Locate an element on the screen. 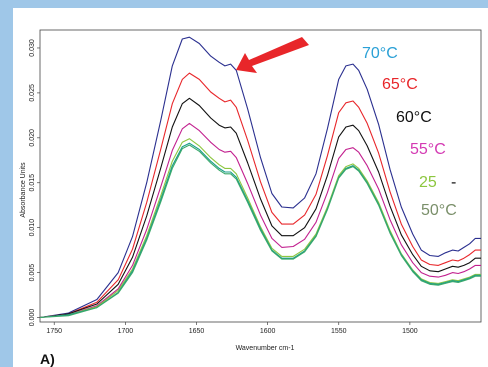  annotation-dash: - is located at coordinates (453, 182).